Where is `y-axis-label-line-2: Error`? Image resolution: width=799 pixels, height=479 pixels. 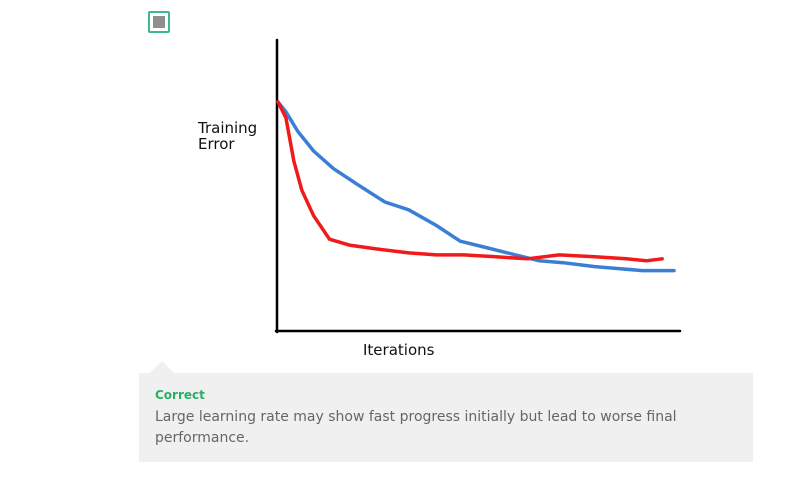 y-axis-label-line-2: Error is located at coordinates (216, 144).